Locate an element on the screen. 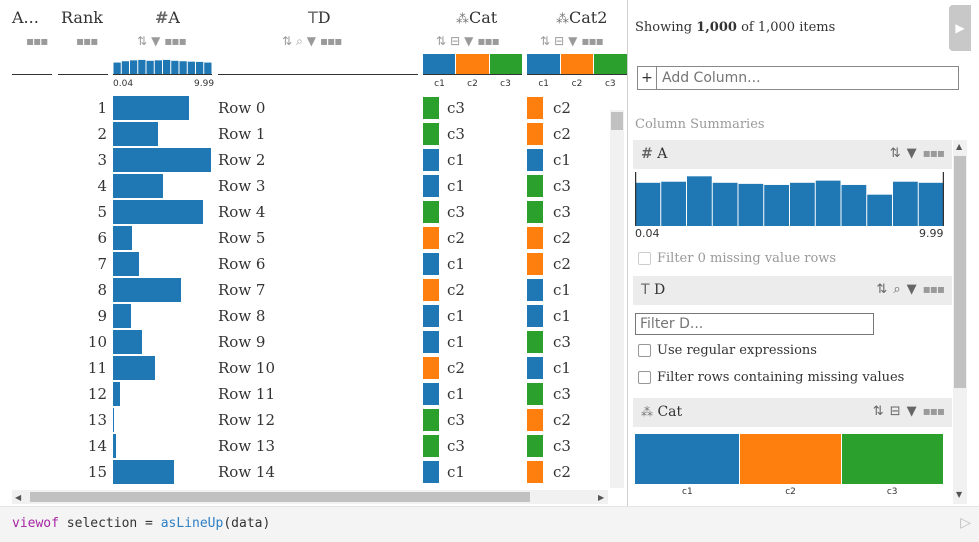 Image resolution: width=979 pixels, height=542 pixels. column-cat-histogram is located at coordinates (472, 64).